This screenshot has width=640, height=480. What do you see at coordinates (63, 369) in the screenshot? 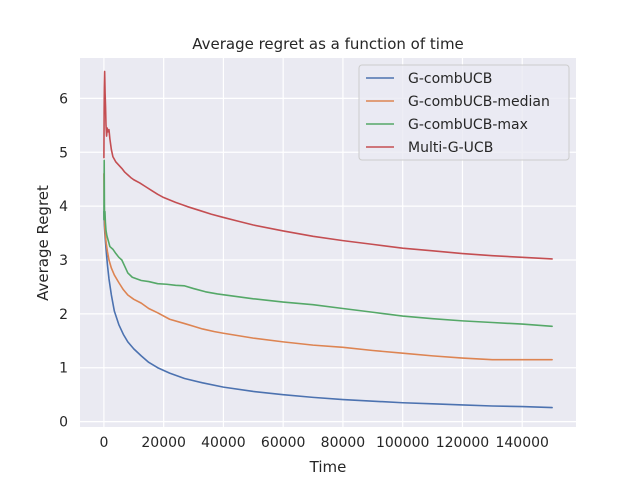
I see `y-tick-label: 1` at bounding box center [63, 369].